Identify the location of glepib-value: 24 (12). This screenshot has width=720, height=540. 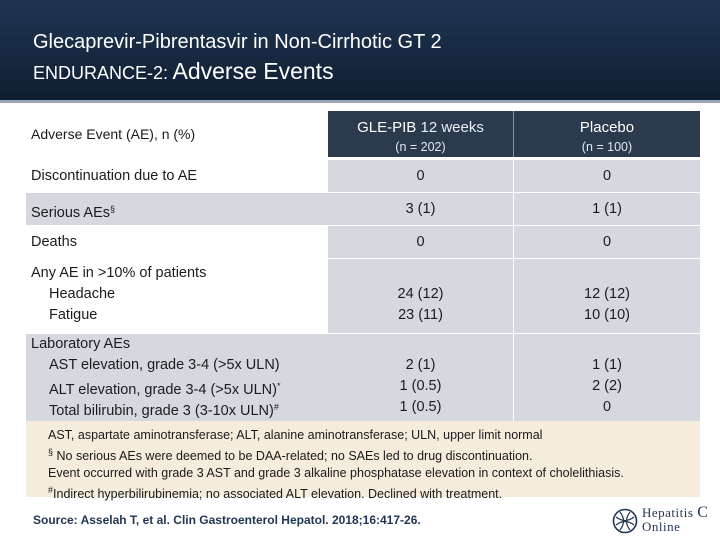
(420, 294).